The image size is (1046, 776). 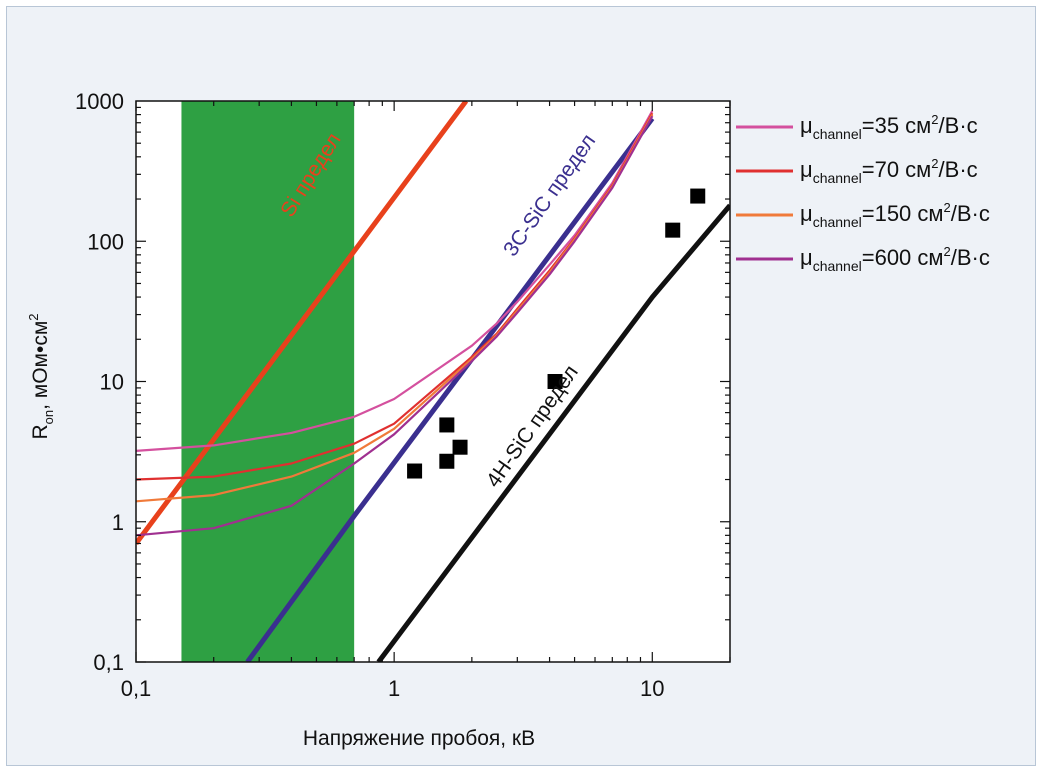 What do you see at coordinates (118, 522) in the screenshot?
I see `y-tick-label-1: 1` at bounding box center [118, 522].